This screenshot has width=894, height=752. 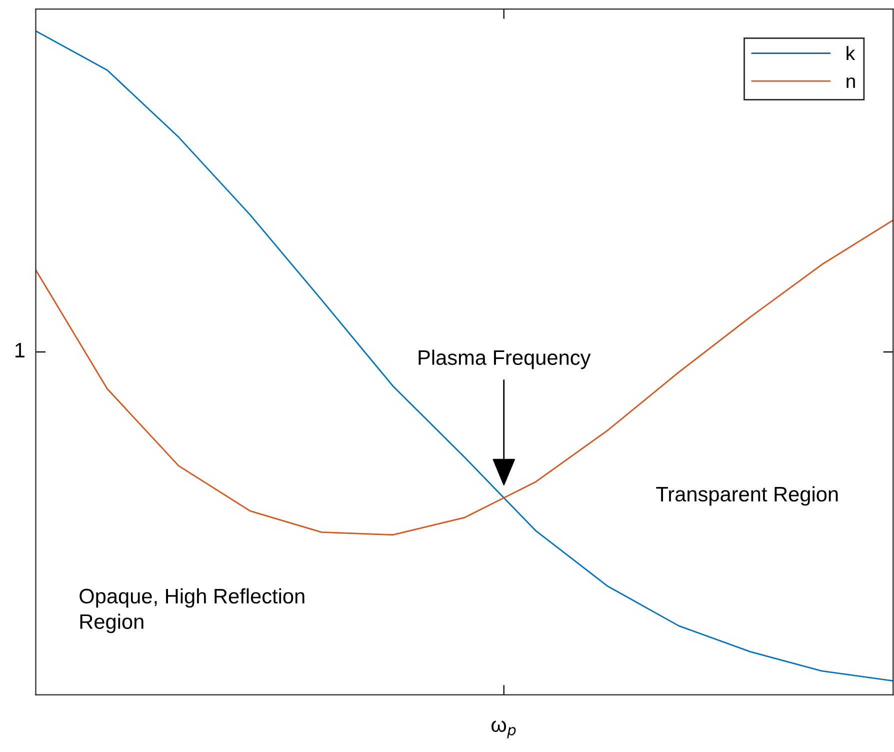 What do you see at coordinates (503, 729) in the screenshot?
I see `text: ω$_{p}$` at bounding box center [503, 729].